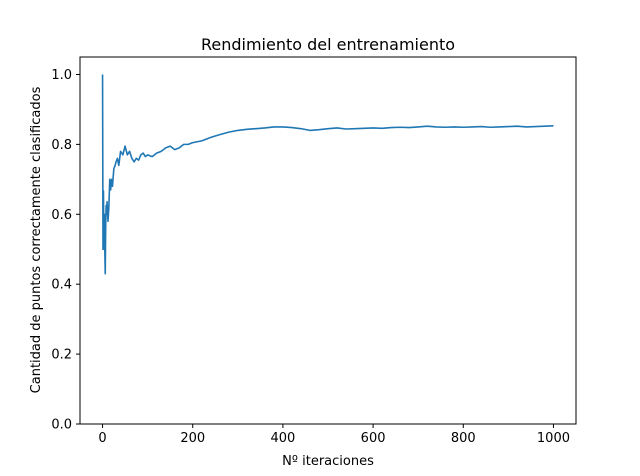  What do you see at coordinates (328, 44) in the screenshot?
I see `chart-title: Rendimiento del entrenamiento` at bounding box center [328, 44].